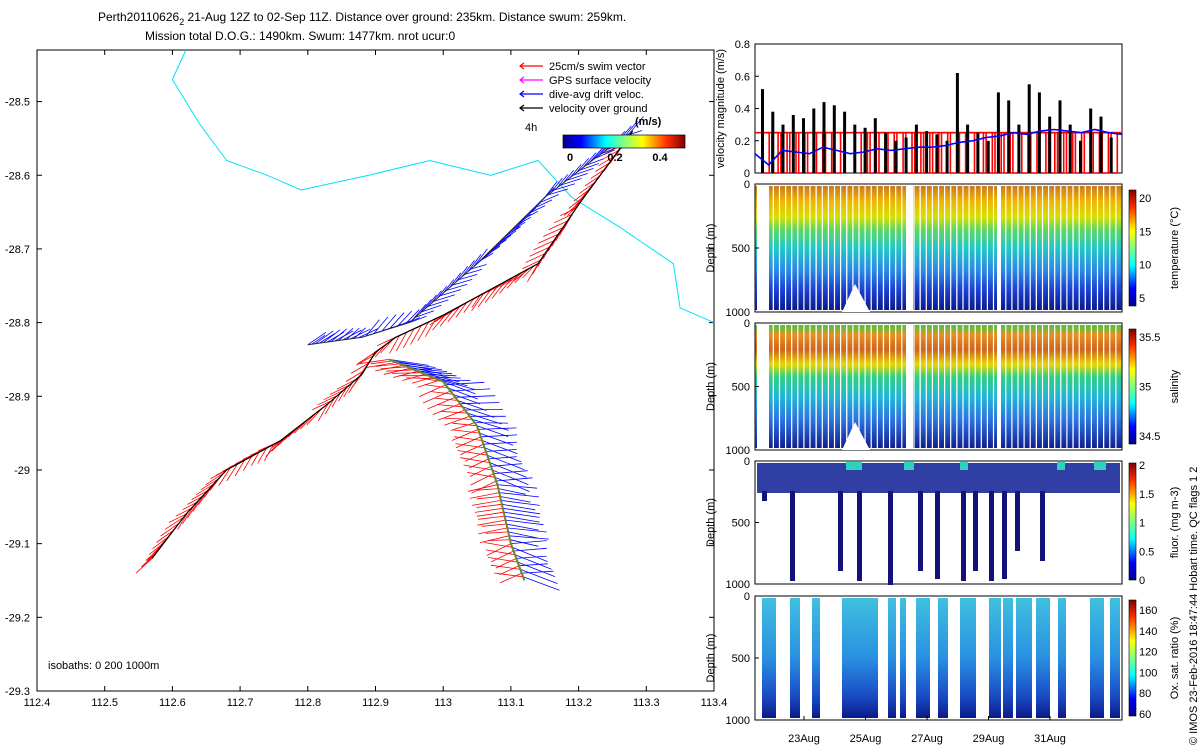 Image resolution: width=1200 pixels, height=750 pixels. I want to click on temperature-ytick-label: 0, so click(747, 185).